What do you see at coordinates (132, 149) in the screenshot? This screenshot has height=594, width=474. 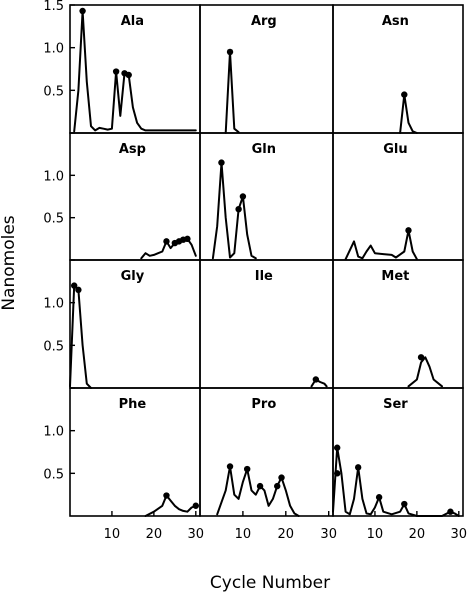 I see `panel-label: Asp` at bounding box center [132, 149].